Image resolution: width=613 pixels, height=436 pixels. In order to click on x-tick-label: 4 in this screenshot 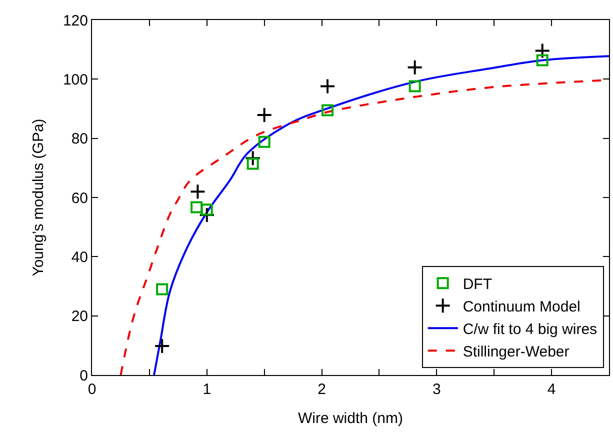, I will do `click(551, 389)`.